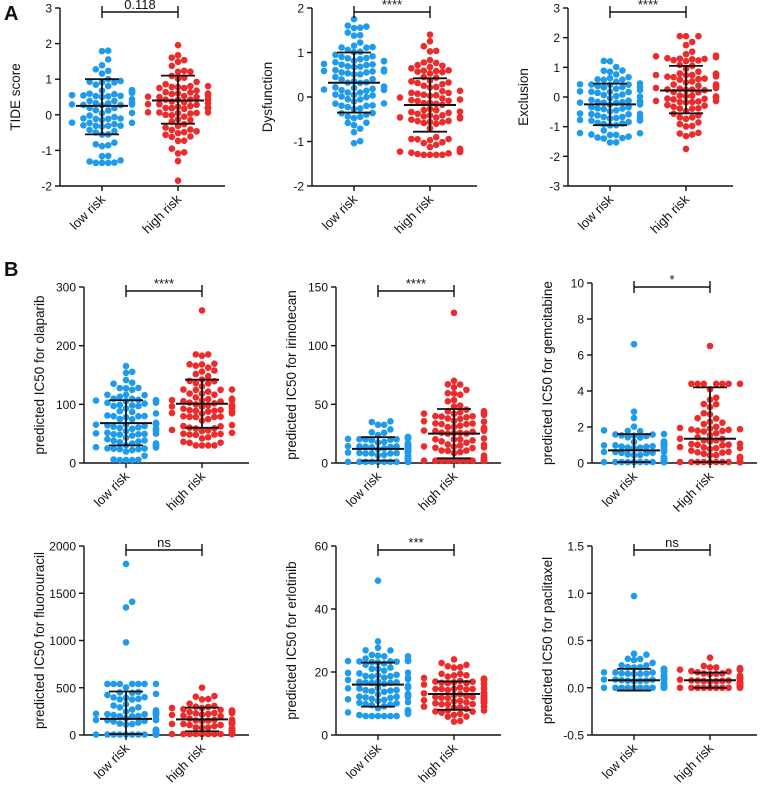  What do you see at coordinates (66, 288) in the screenshot?
I see `y-tick-label: 300` at bounding box center [66, 288].